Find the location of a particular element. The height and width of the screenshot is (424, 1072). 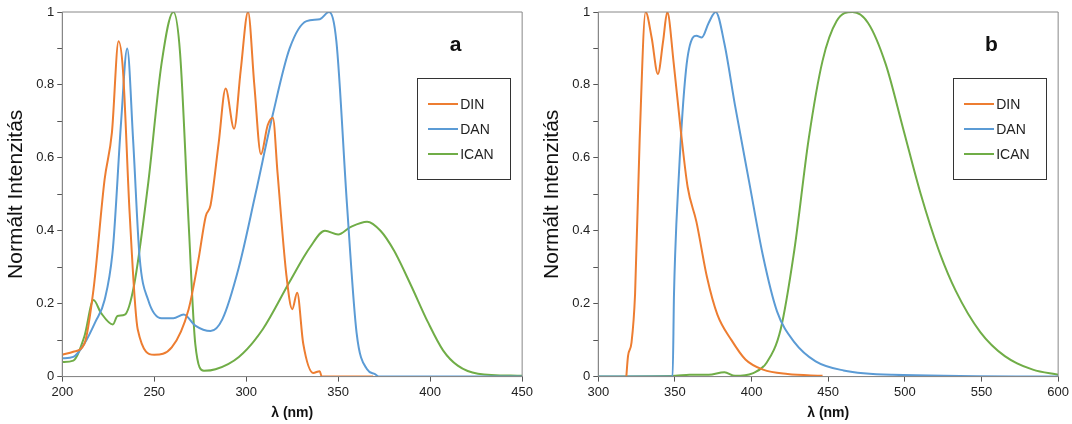

text: a is located at coordinates (455, 44).